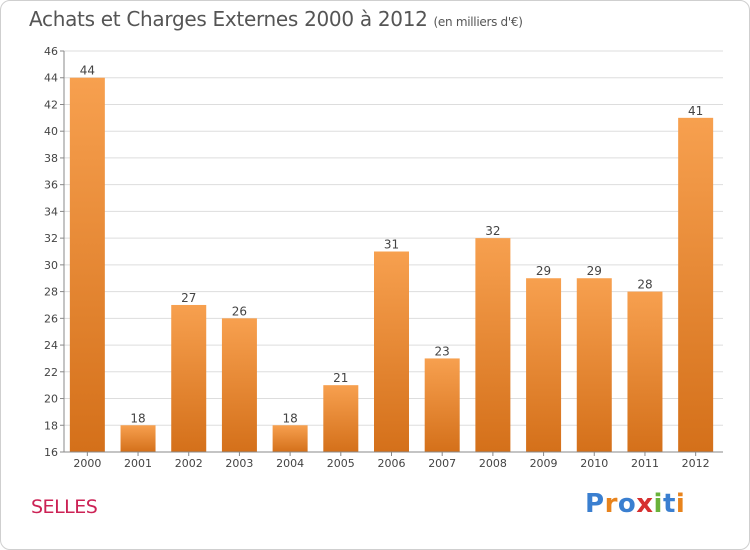 This screenshot has width=750, height=550. What do you see at coordinates (51, 185) in the screenshot?
I see `y-tick-label: 36` at bounding box center [51, 185].